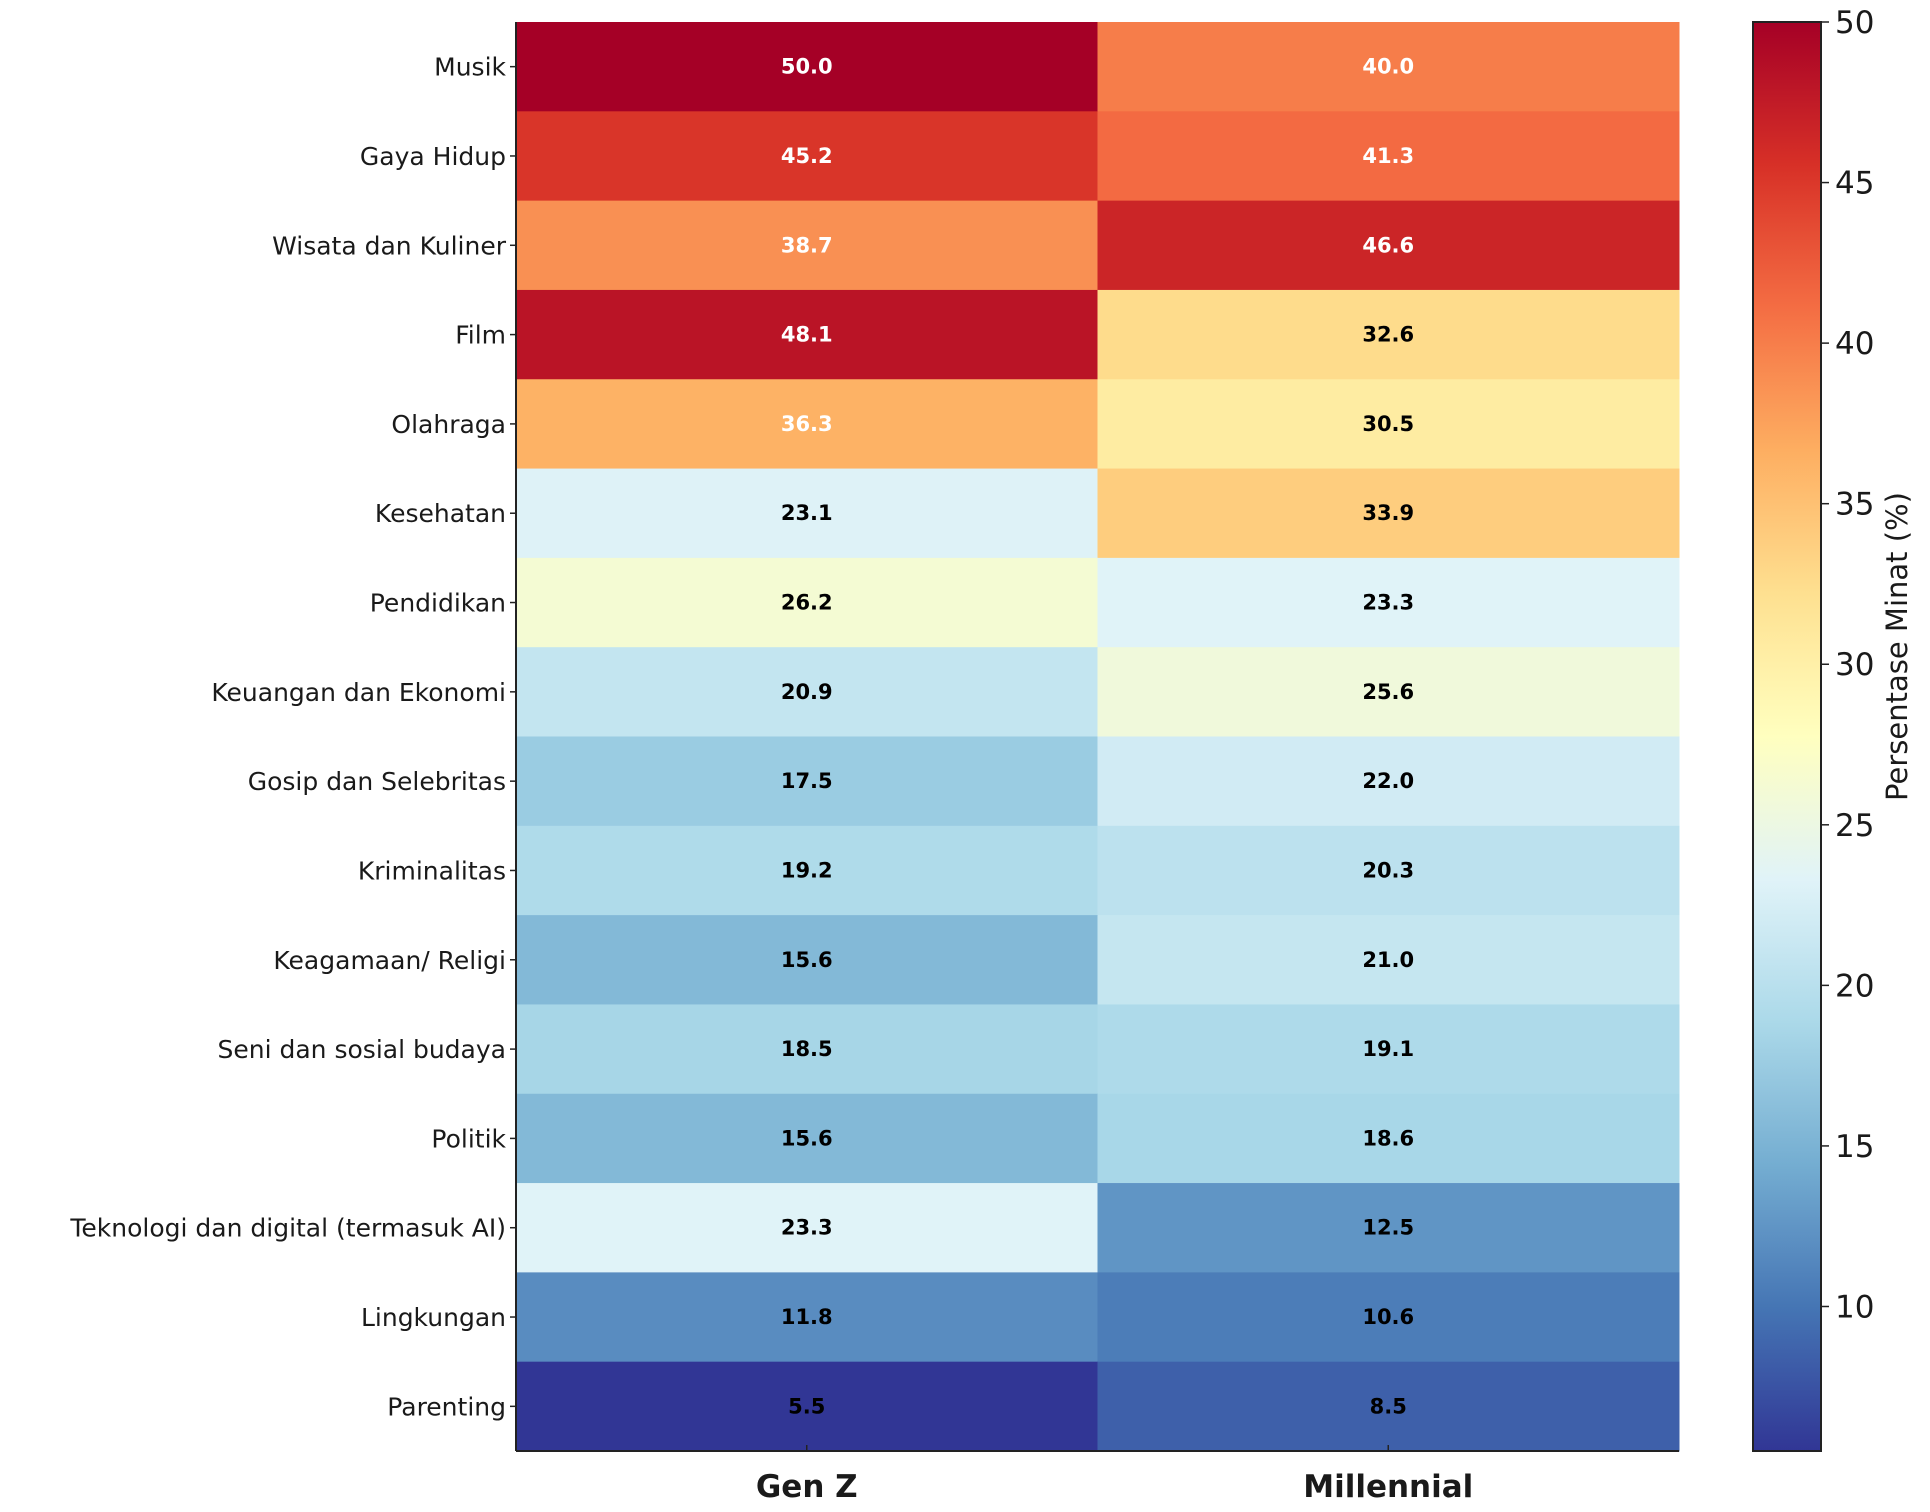  I want to click on colorbar-label: Persentase Minat (%), so click(1897, 646).